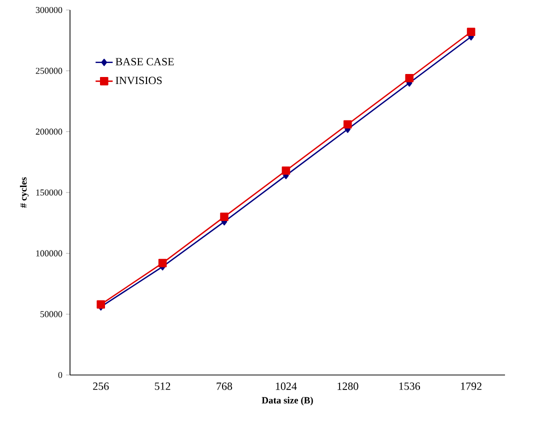 This screenshot has width=540, height=430. I want to click on x-tick-label: 1536, so click(409, 386).